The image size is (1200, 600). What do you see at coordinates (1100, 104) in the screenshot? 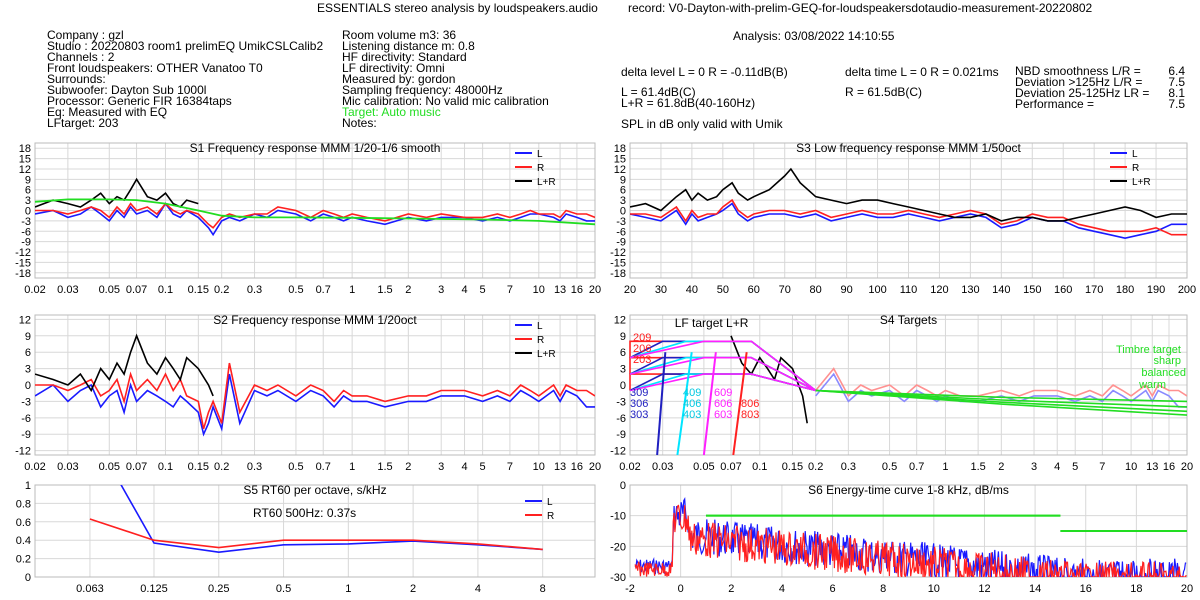
I see `stat-row: Performance = 7.5` at bounding box center [1100, 104].